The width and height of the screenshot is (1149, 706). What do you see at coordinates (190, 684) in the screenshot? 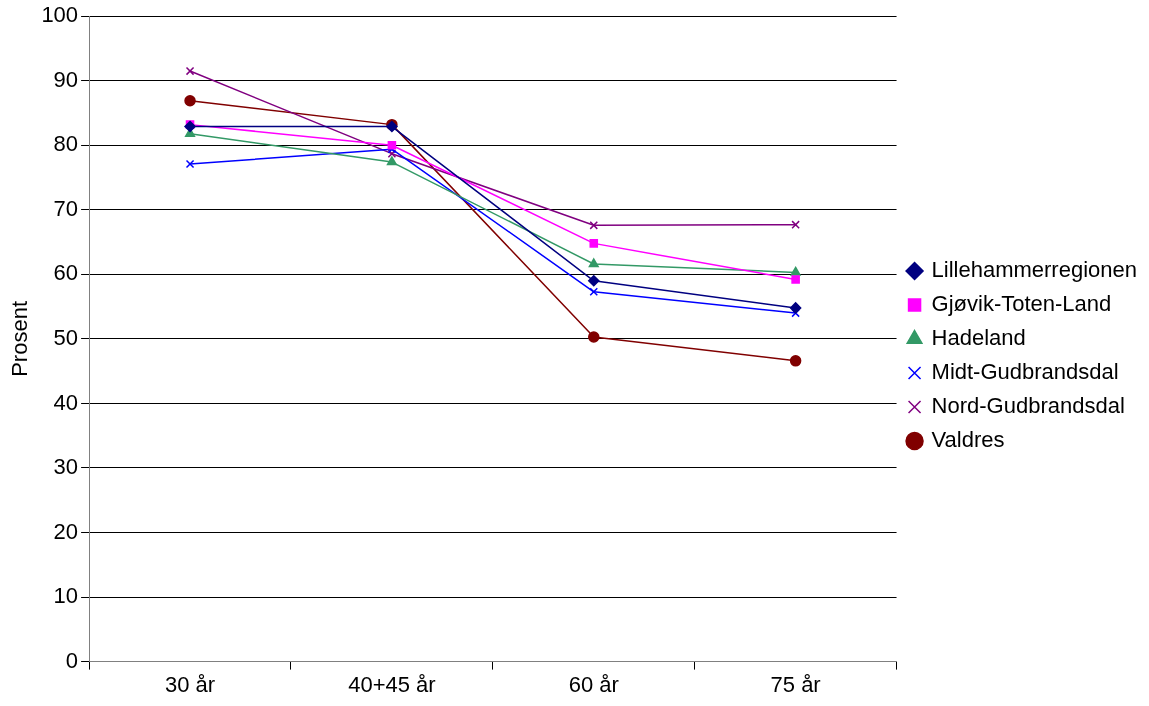
I see `x-tick-label: 30 år` at bounding box center [190, 684].